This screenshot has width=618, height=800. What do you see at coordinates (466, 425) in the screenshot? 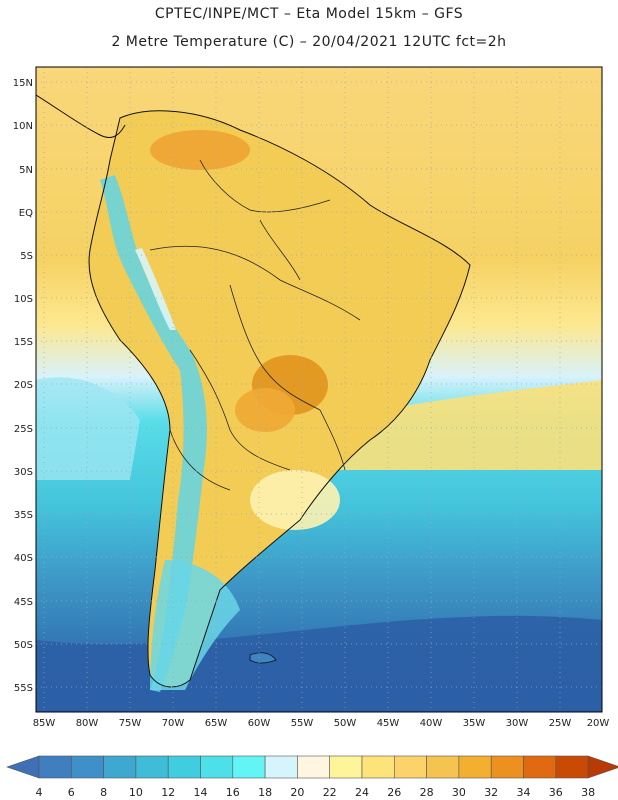
I see `atlantic-warm-band` at bounding box center [466, 425].